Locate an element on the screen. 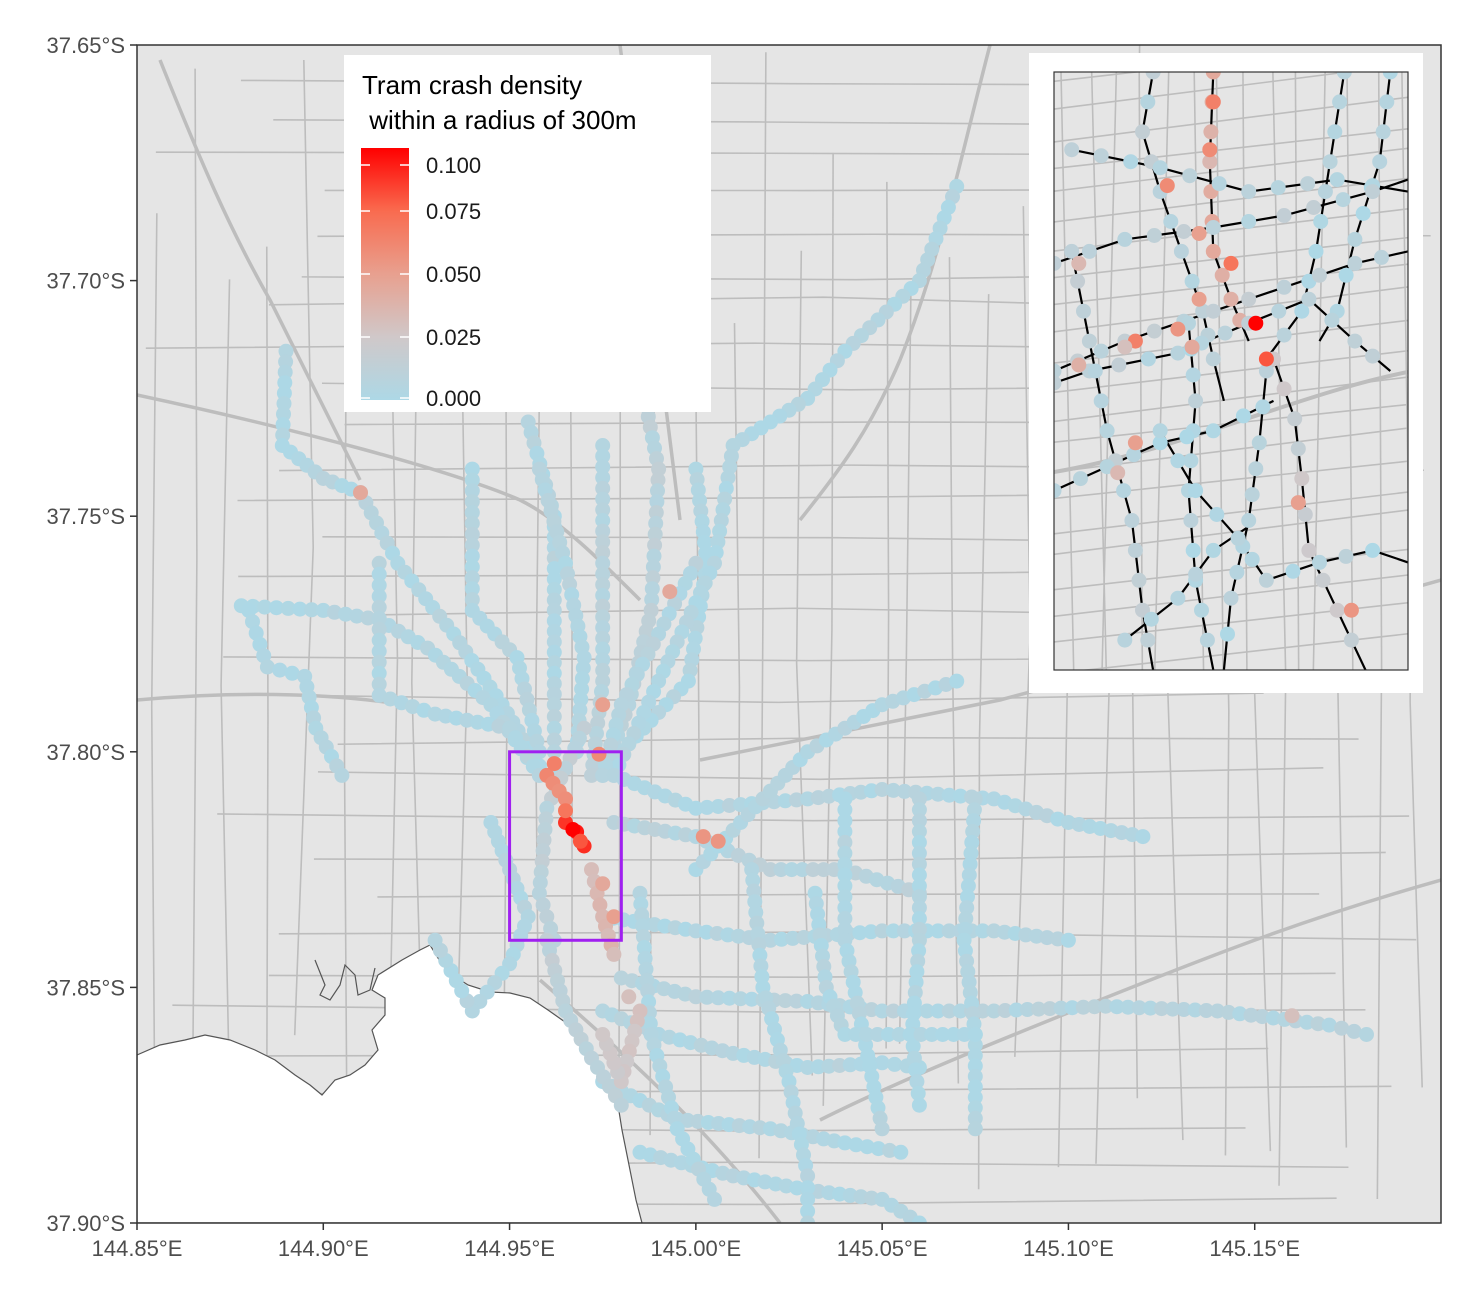 The image size is (1473, 1309). x-tick-label: 144.90°E is located at coordinates (323, 1248).